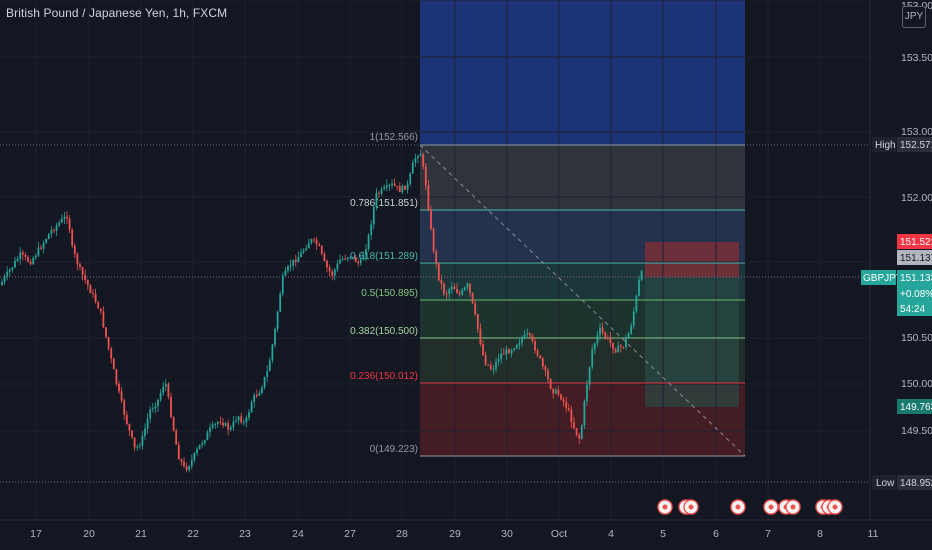  I want to click on time-tick: 17, so click(36, 534).